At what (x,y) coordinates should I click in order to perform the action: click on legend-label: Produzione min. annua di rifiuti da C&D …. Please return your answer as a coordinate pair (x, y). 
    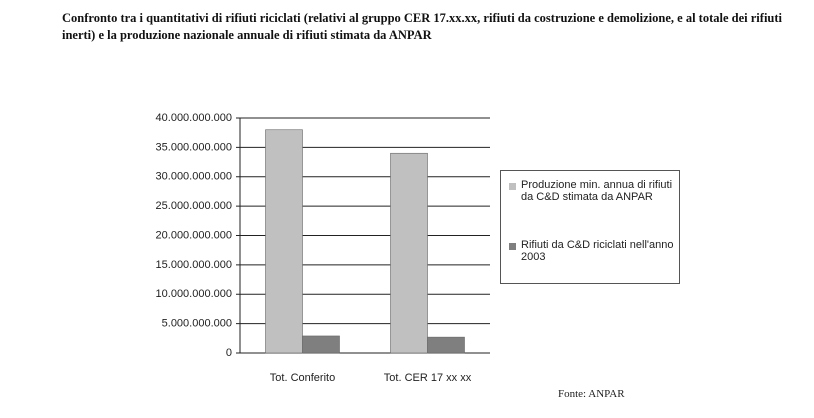
    Looking at the image, I should click on (597, 191).